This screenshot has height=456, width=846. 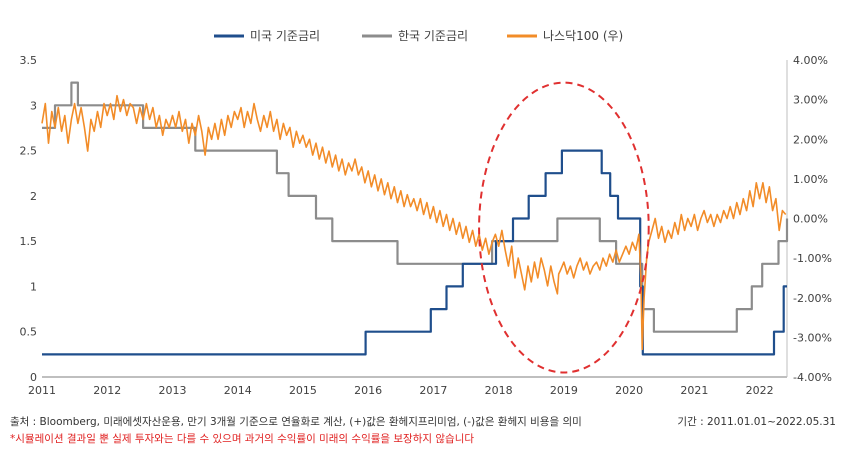 I want to click on x-tick-label: 2011, so click(x=42, y=390).